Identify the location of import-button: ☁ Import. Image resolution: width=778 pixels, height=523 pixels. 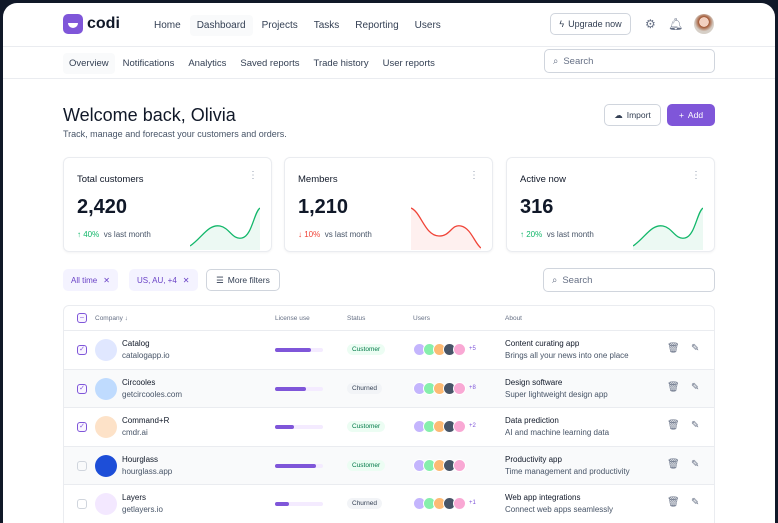
(632, 115).